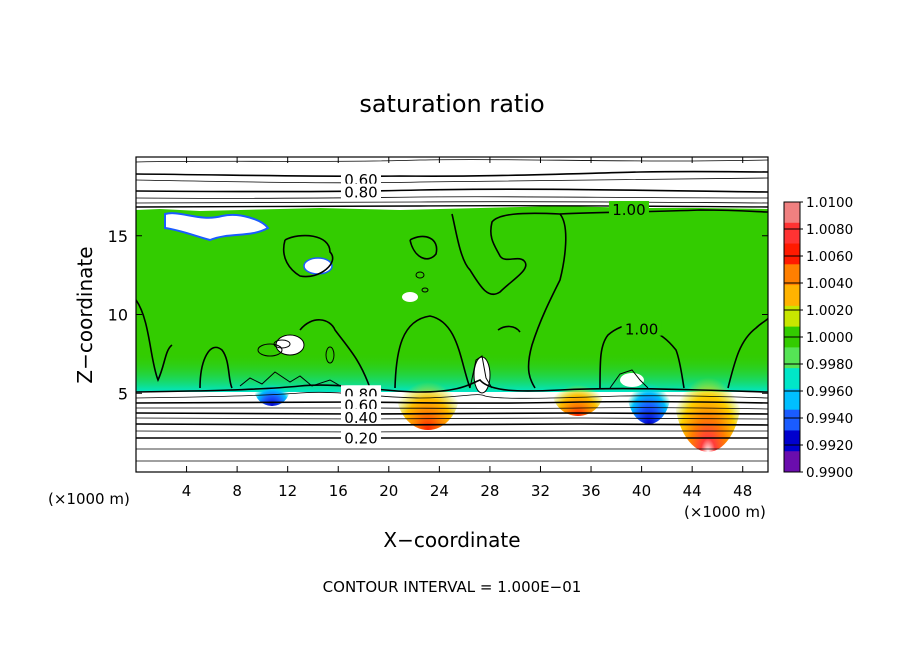 The height and width of the screenshot is (654, 904). What do you see at coordinates (287, 491) in the screenshot?
I see `x-tick-label: 12` at bounding box center [287, 491].